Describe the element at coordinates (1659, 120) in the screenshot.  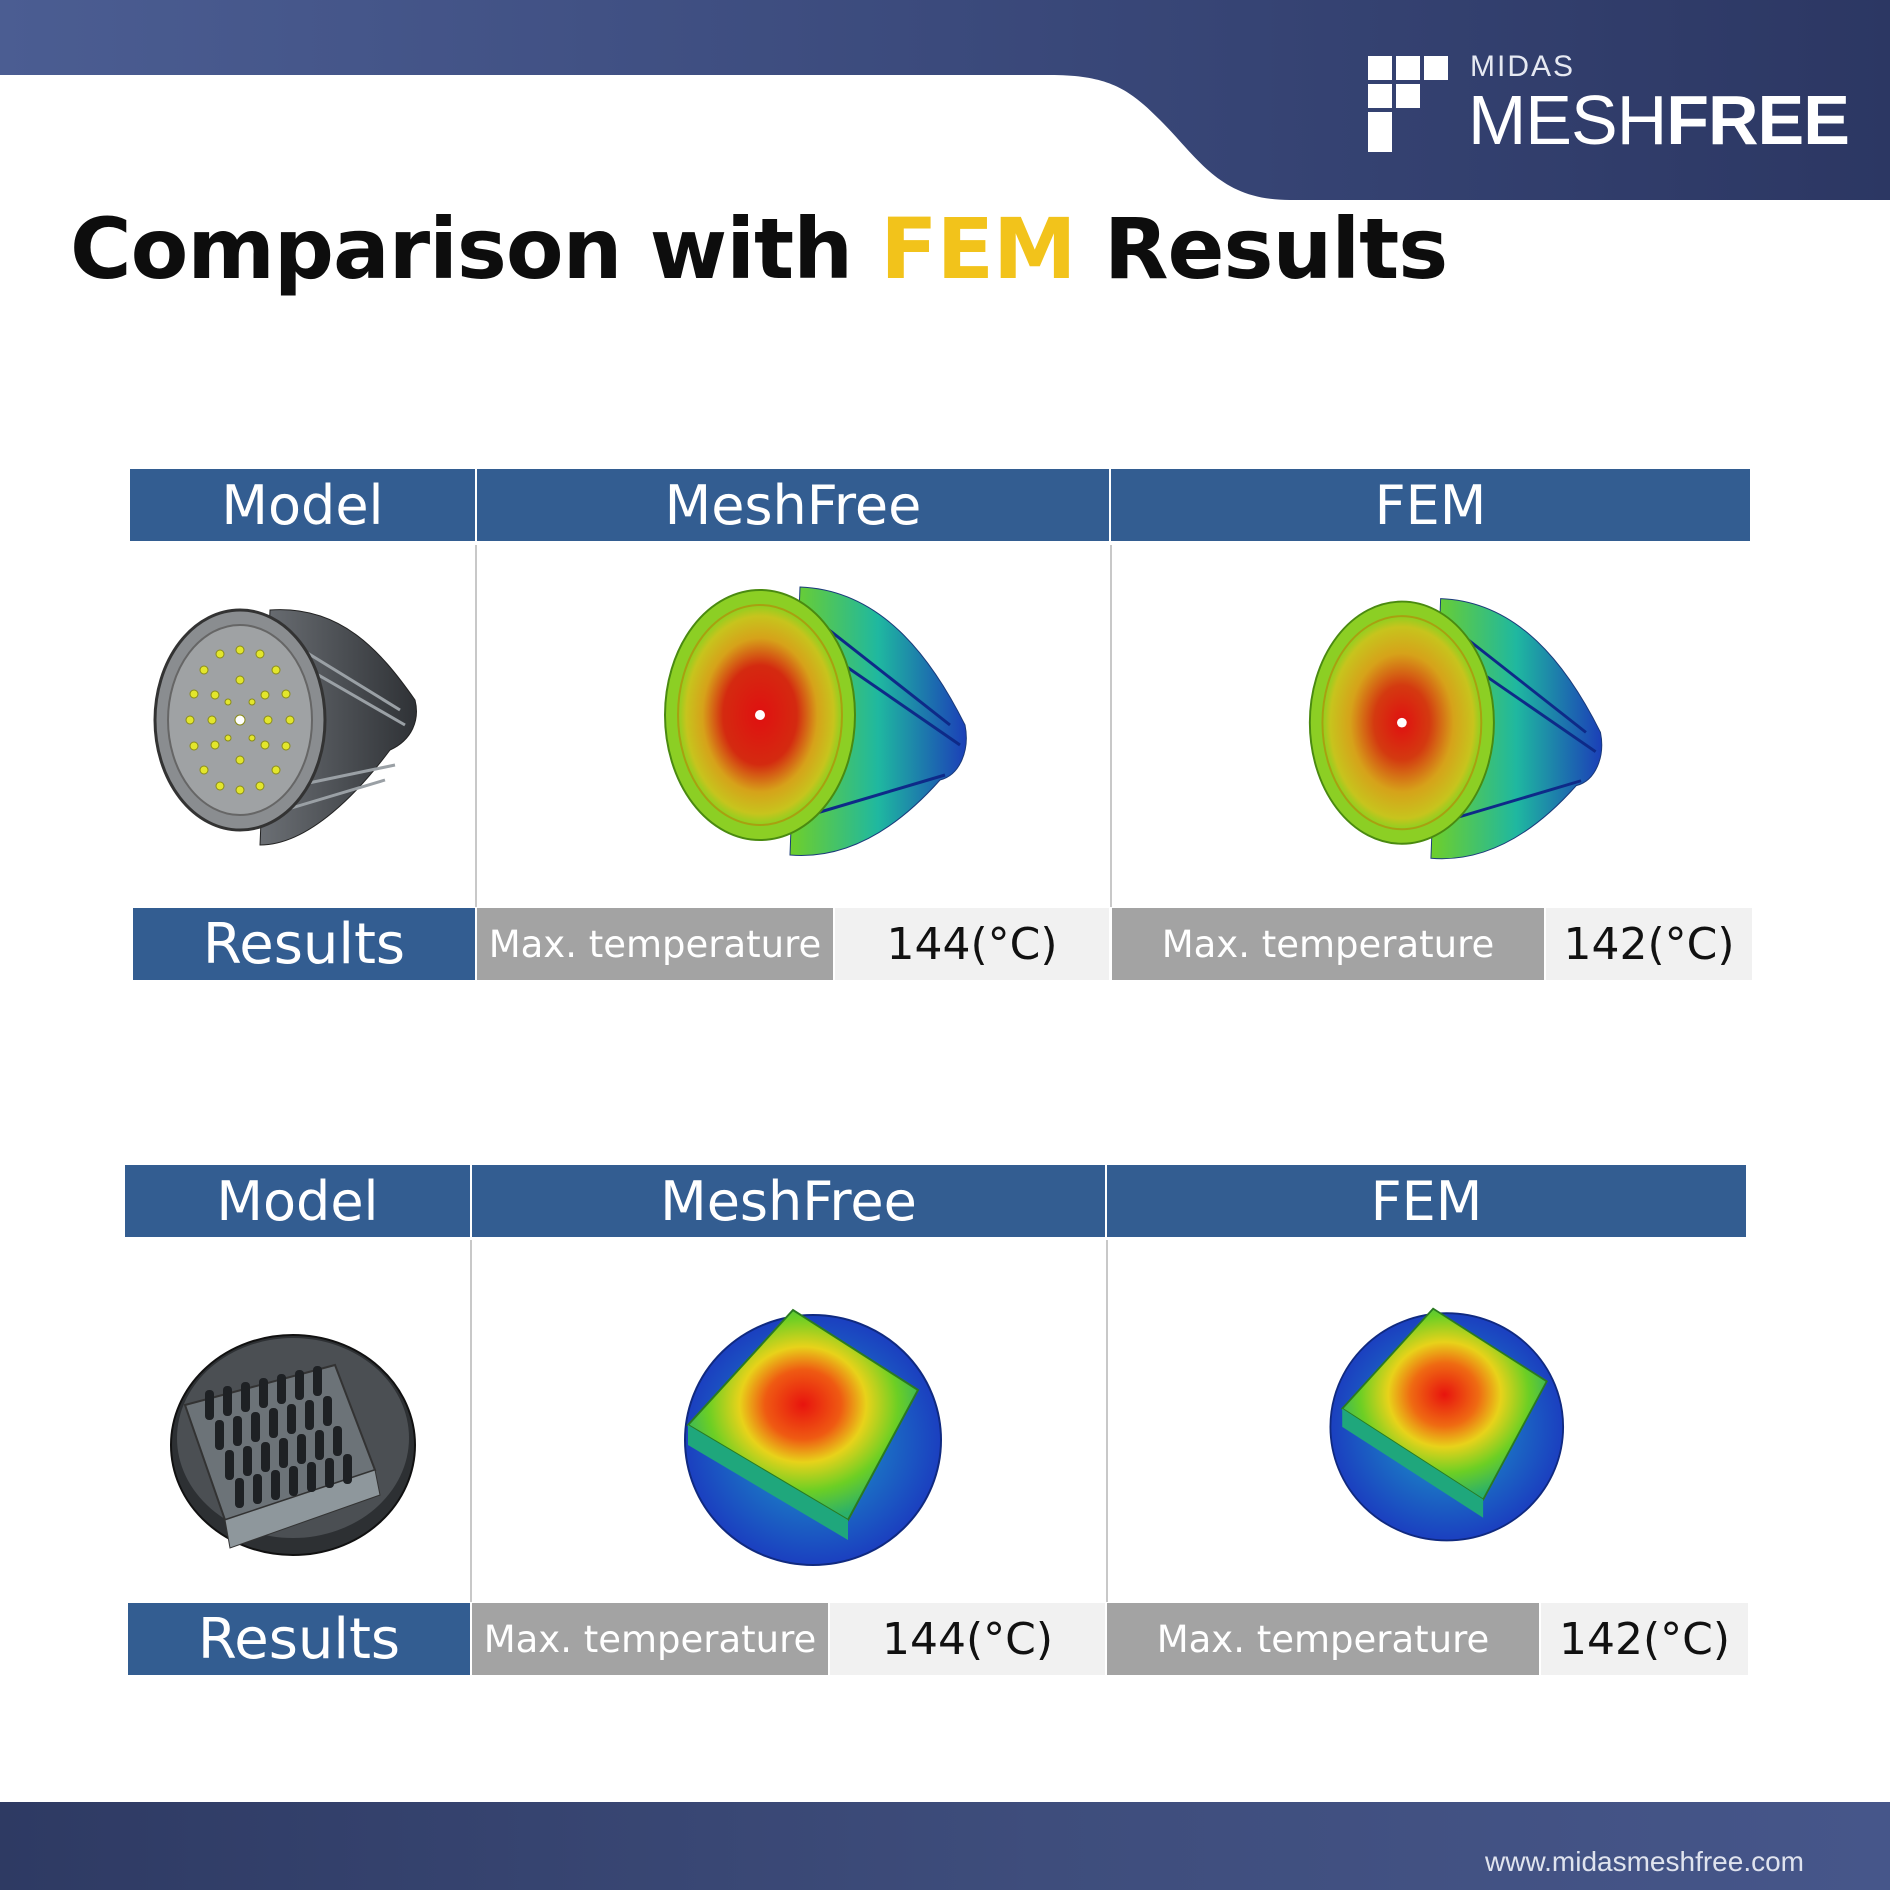
I see `logo-meshfree-text: MESHFREE` at that location.